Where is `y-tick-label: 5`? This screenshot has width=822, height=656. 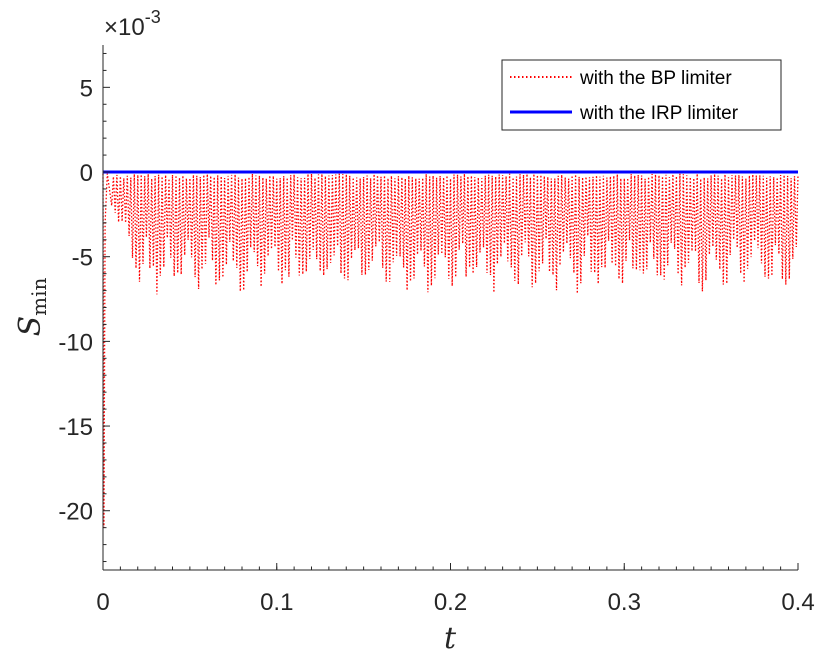 y-tick-label: 5 is located at coordinates (86, 88).